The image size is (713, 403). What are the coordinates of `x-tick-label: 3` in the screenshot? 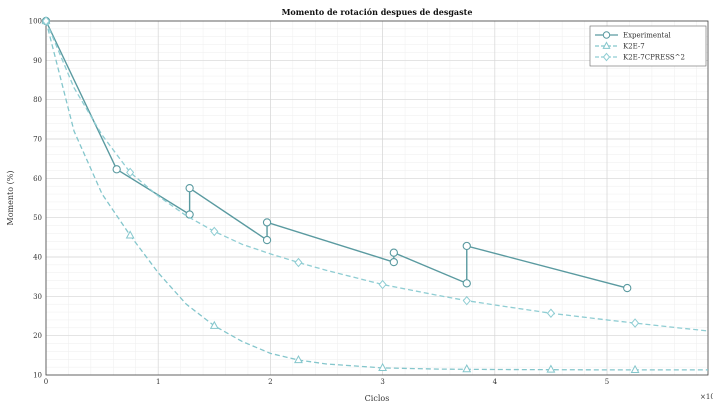 It's located at (382, 382).